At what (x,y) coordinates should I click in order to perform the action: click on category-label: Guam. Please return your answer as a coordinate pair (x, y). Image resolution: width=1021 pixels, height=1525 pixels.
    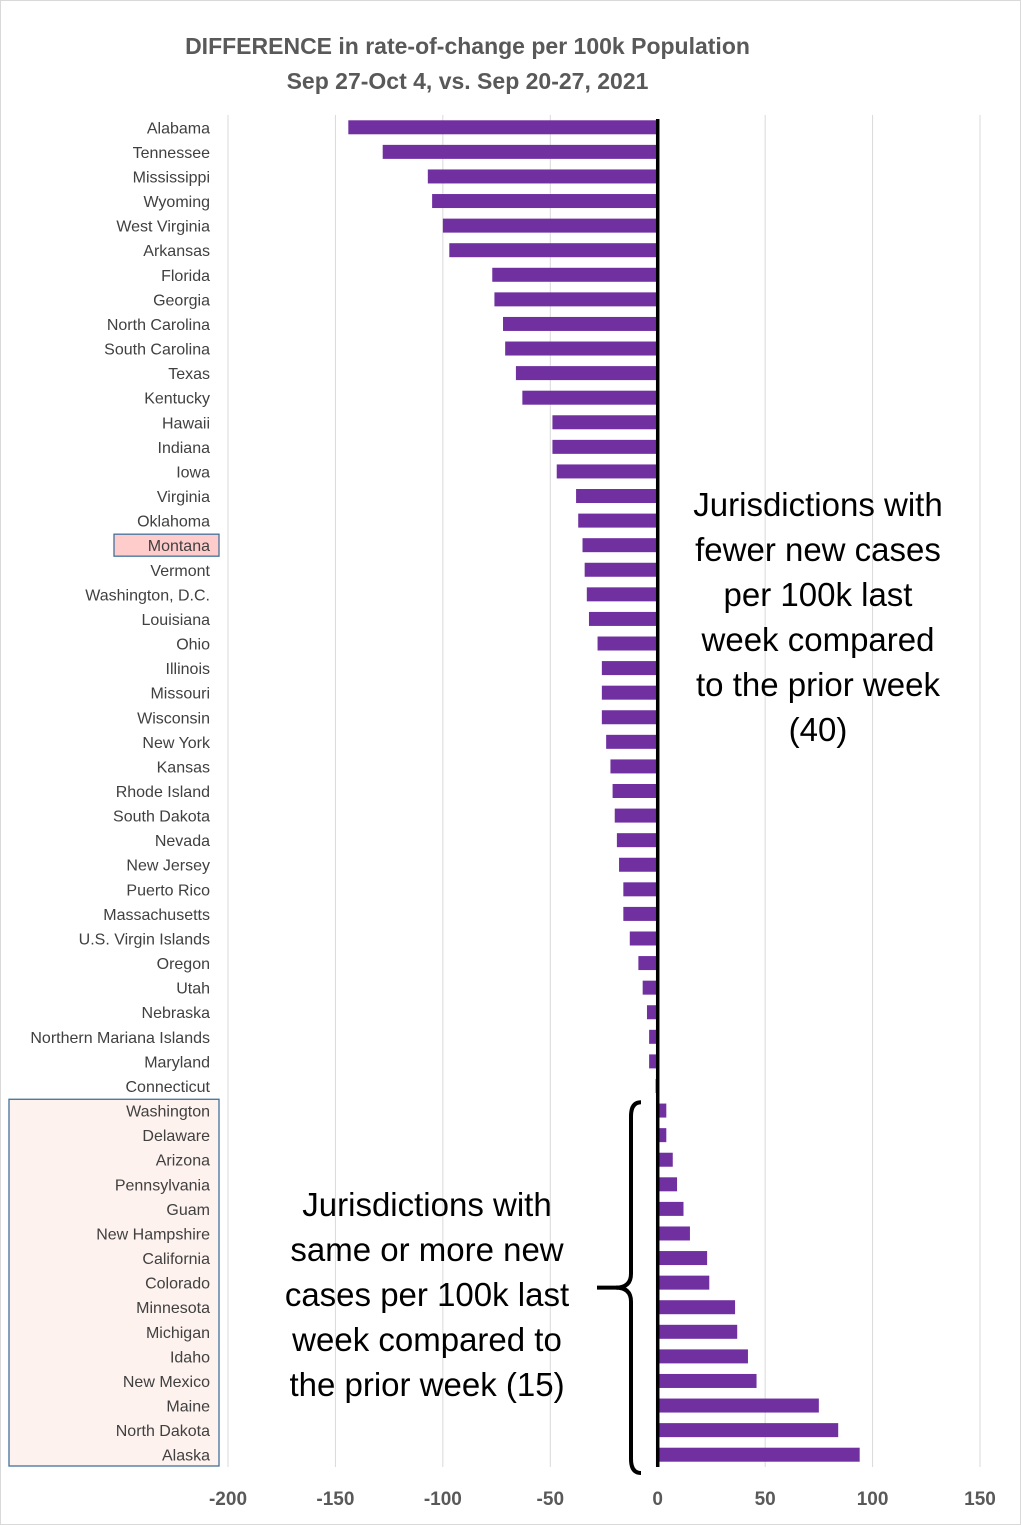
    Looking at the image, I should click on (188, 1210).